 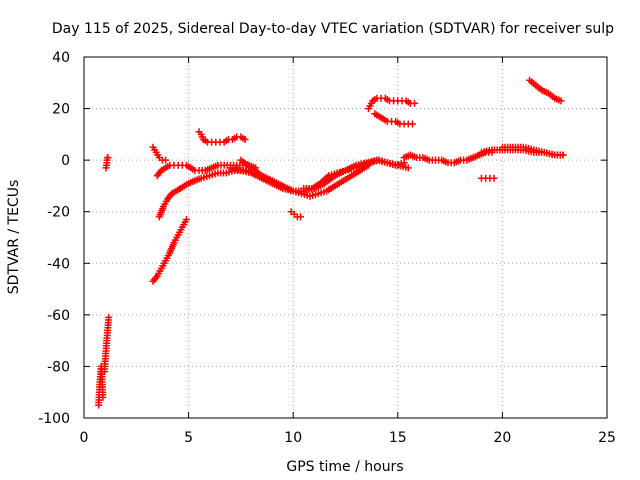 I want to click on y-tick-label: -100, so click(x=54, y=419).